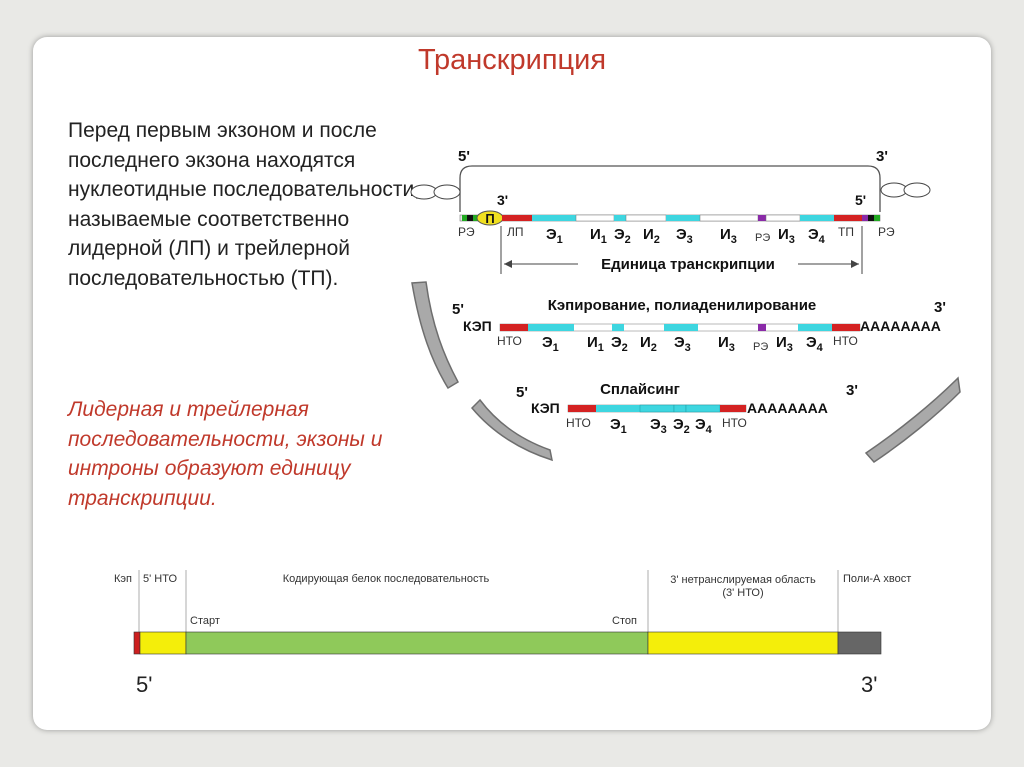  Describe the element at coordinates (386, 579) in the screenshot. I see `label-coding: Кодирующая белок последовательность` at that location.